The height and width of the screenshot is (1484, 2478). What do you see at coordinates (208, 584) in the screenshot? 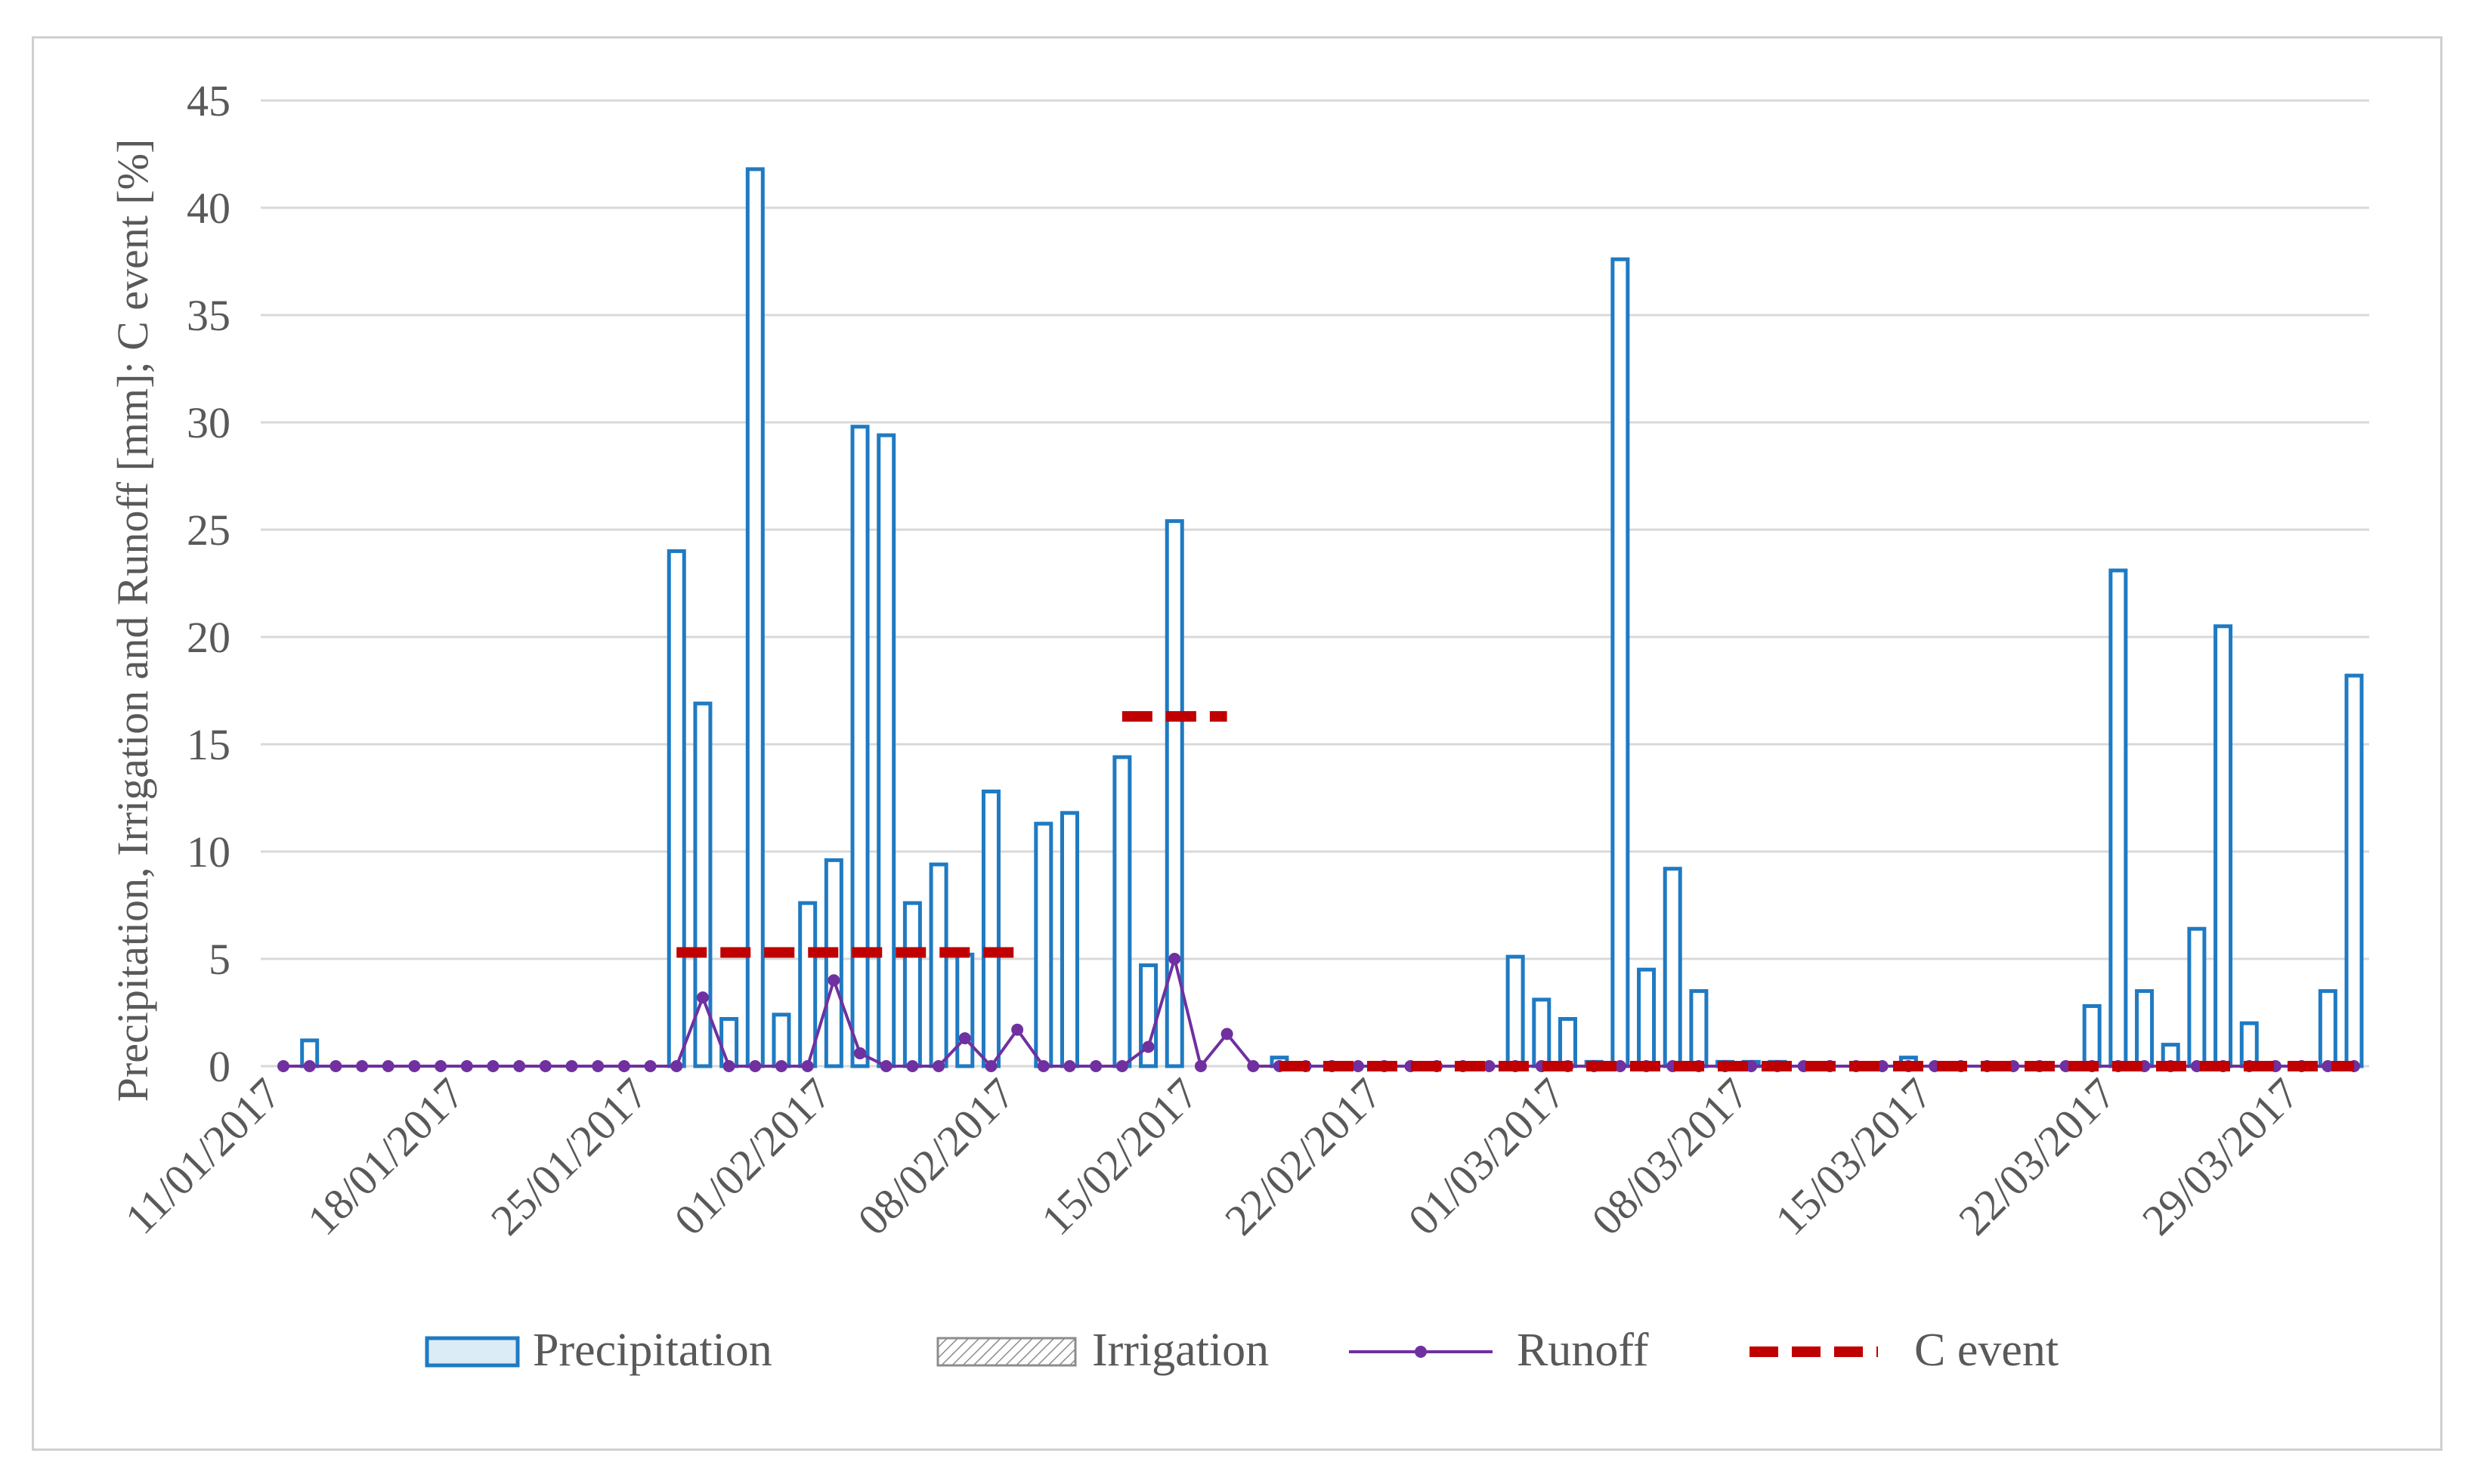
I see `y-axis-tick-labels: 0 5 10 15 20 25 30 35 40 45` at bounding box center [208, 584].